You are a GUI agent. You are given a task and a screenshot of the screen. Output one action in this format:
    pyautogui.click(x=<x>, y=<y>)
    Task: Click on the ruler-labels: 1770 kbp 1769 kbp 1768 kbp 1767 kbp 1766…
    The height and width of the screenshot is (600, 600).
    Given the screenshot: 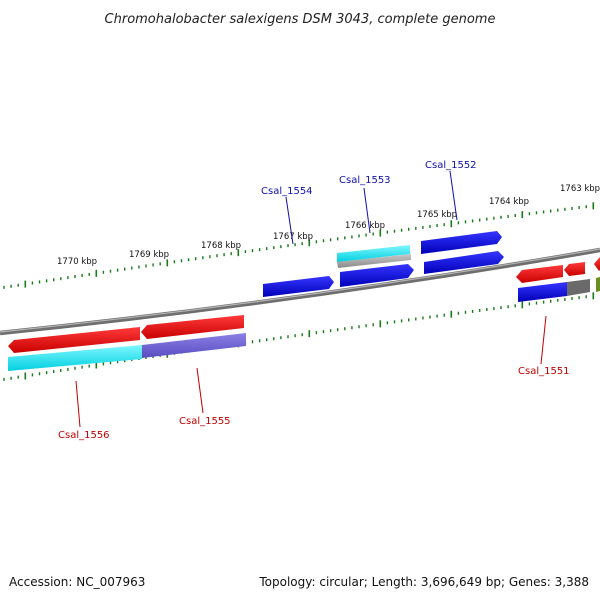 What is the action you would take?
    pyautogui.click(x=328, y=225)
    